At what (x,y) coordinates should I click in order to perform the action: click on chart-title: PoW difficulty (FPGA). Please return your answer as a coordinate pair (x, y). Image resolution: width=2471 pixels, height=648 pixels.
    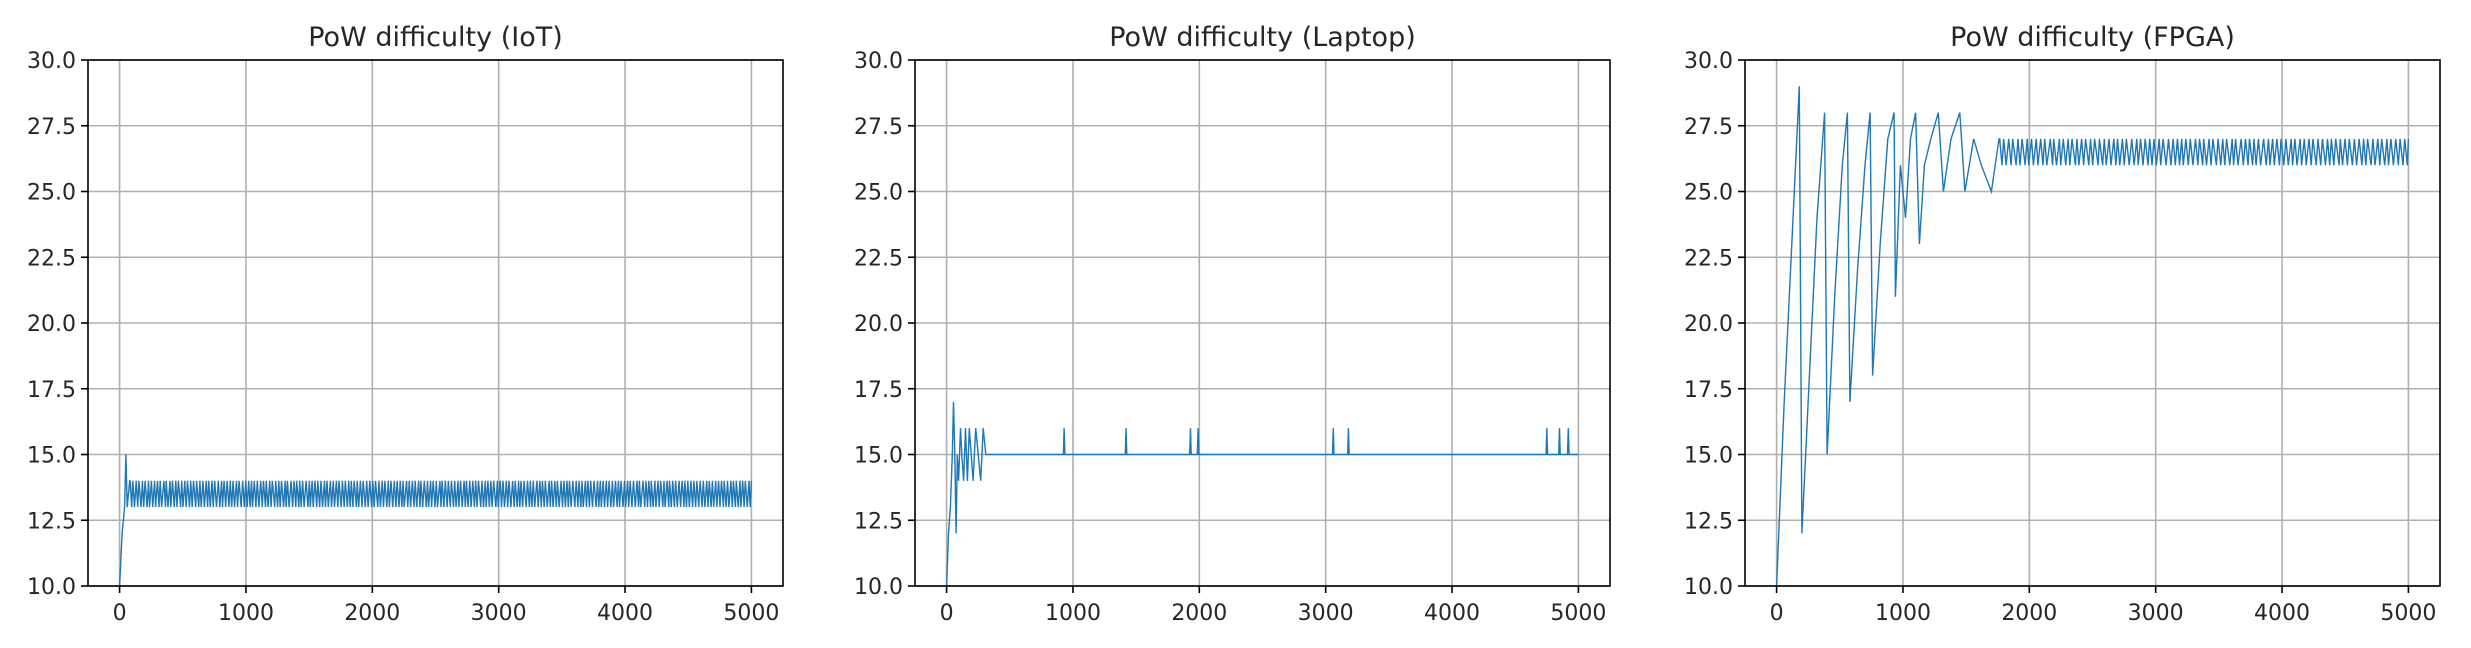
    Looking at the image, I should click on (2092, 37).